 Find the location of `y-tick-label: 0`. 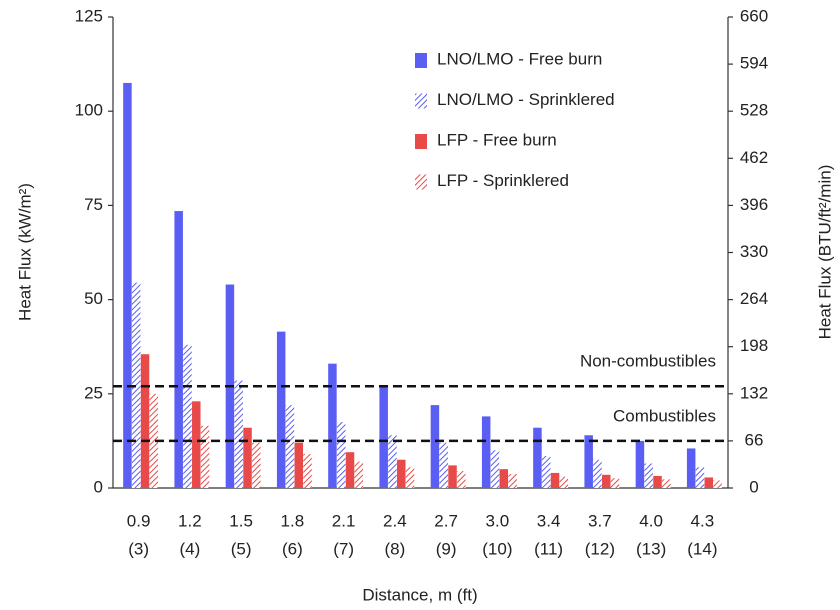

y-tick-label: 0 is located at coordinates (98, 486).